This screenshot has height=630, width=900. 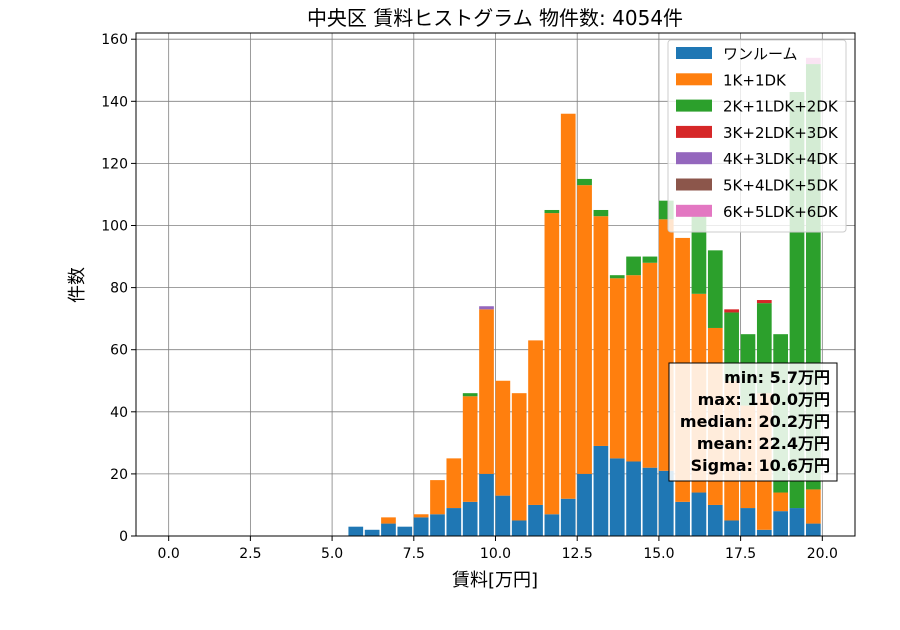 What do you see at coordinates (114, 40) in the screenshot?
I see `y-tick-label: 160` at bounding box center [114, 40].